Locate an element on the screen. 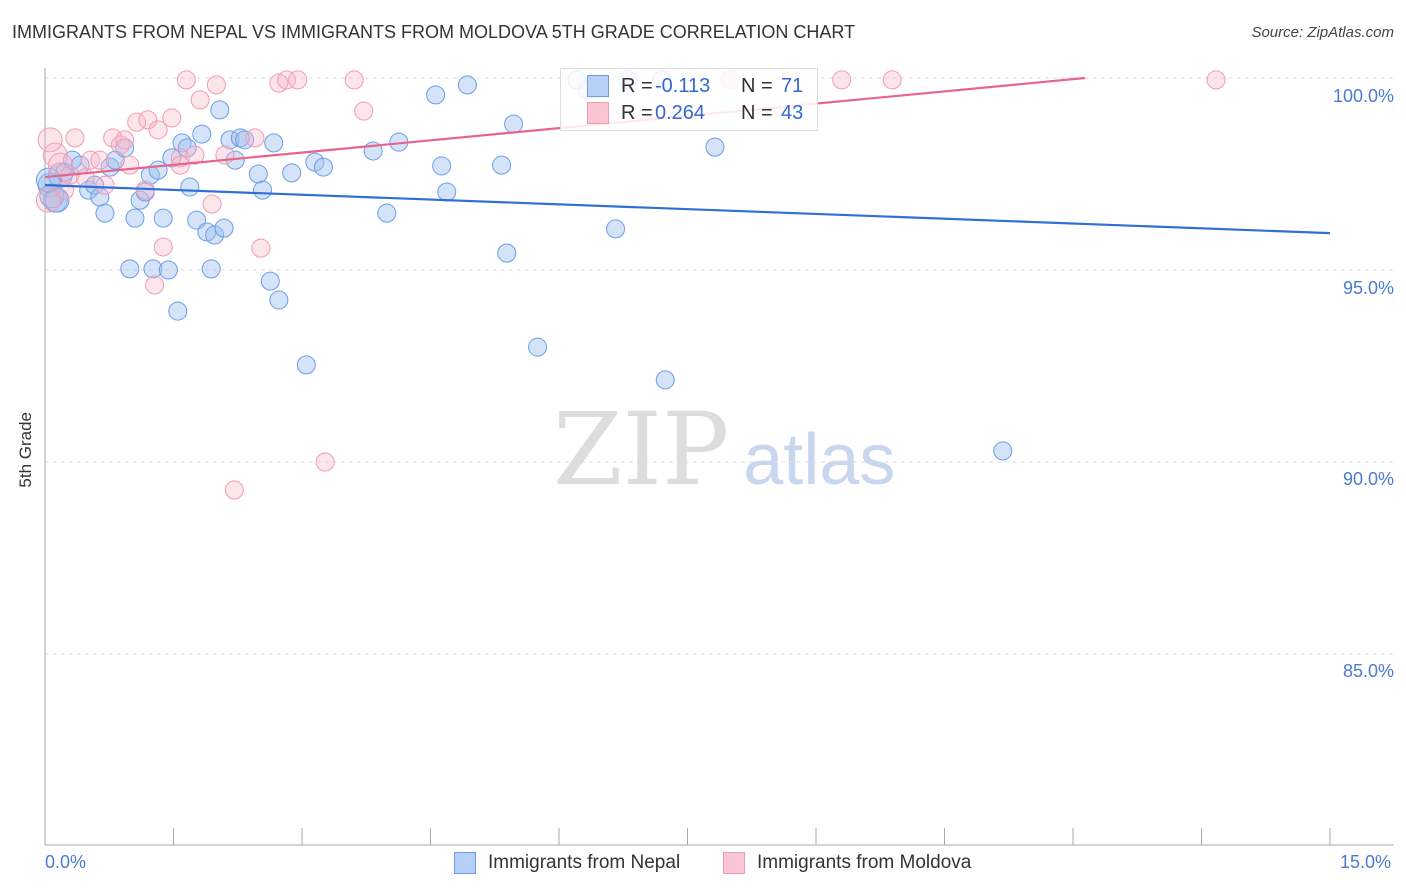 The width and height of the screenshot is (1406, 892). watermark-atlas: atlas is located at coordinates (819, 460).